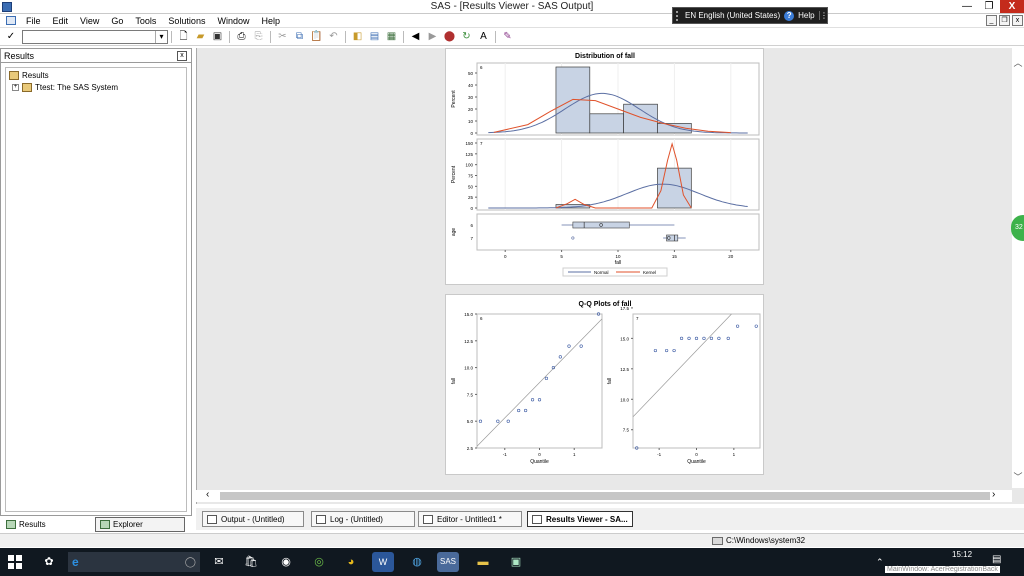  I want to click on tree-item-results: Results, so click(29, 75).